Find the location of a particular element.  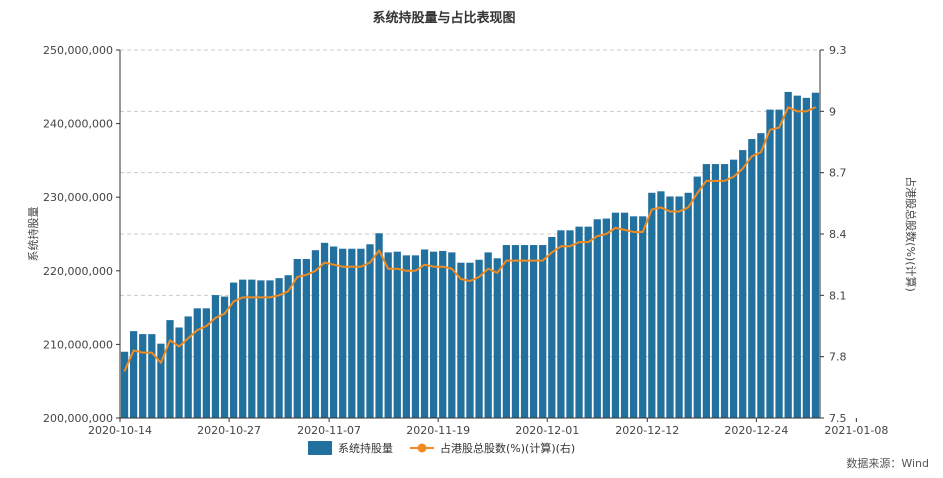

source-note: 数据来源：Wind is located at coordinates (887, 463).